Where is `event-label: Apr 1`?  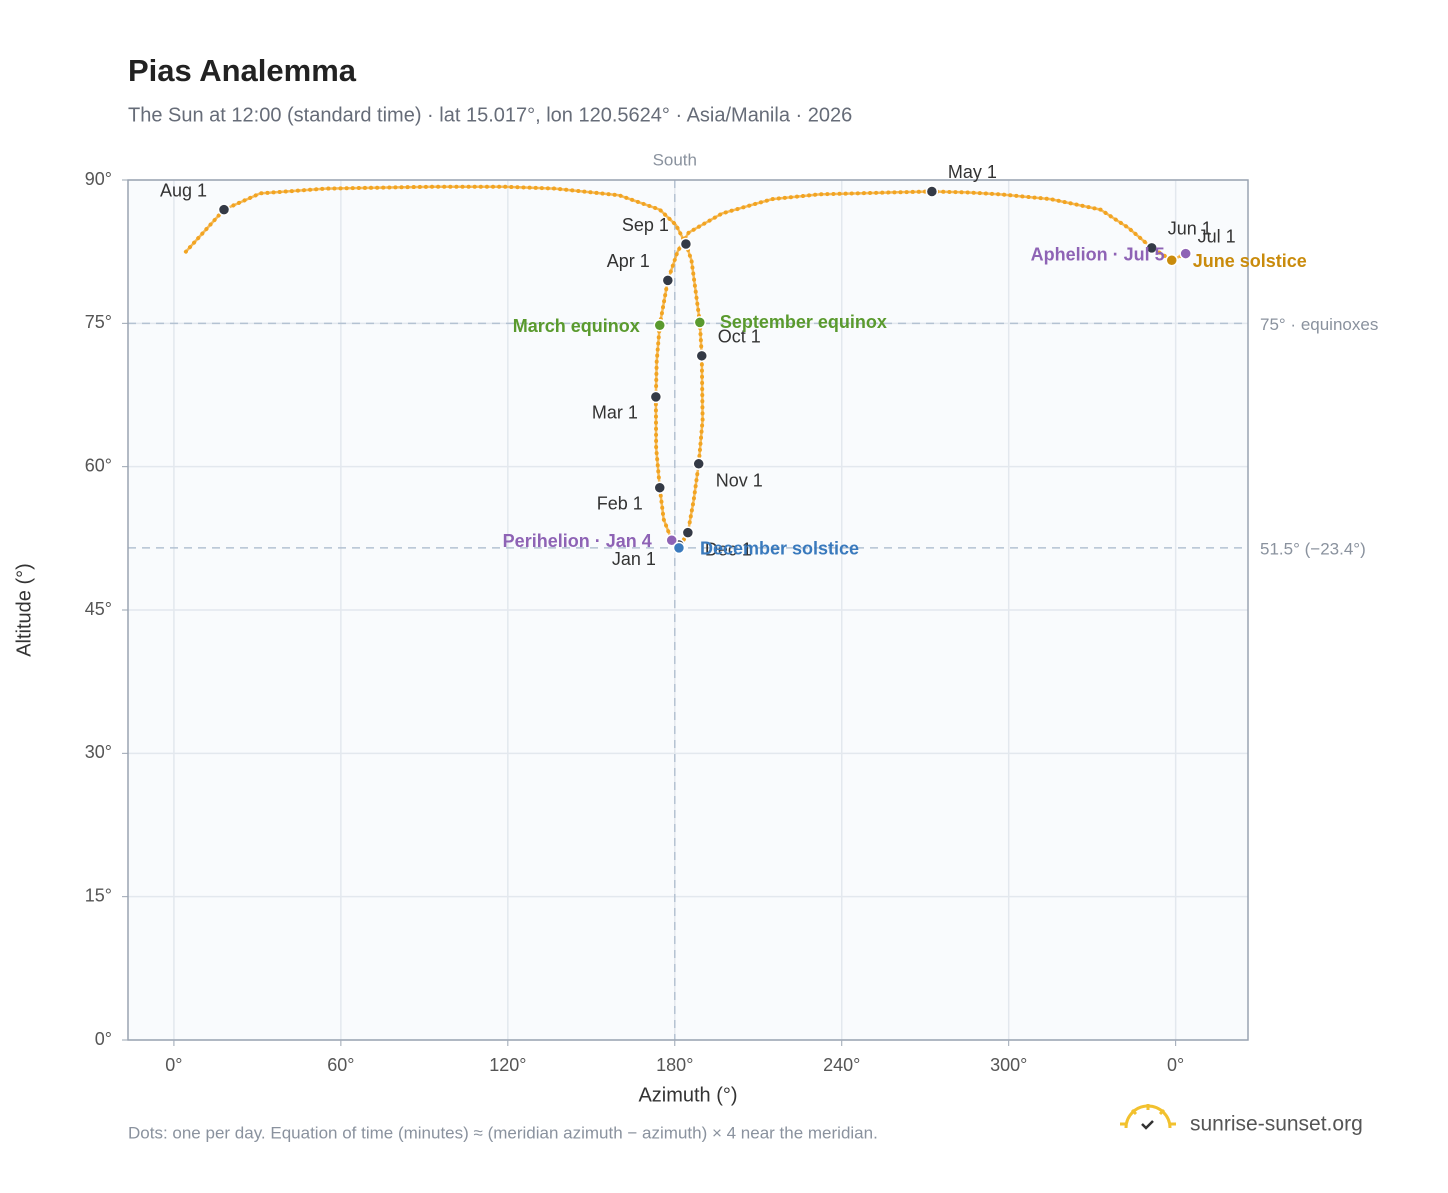
event-label: Apr 1 is located at coordinates (628, 261).